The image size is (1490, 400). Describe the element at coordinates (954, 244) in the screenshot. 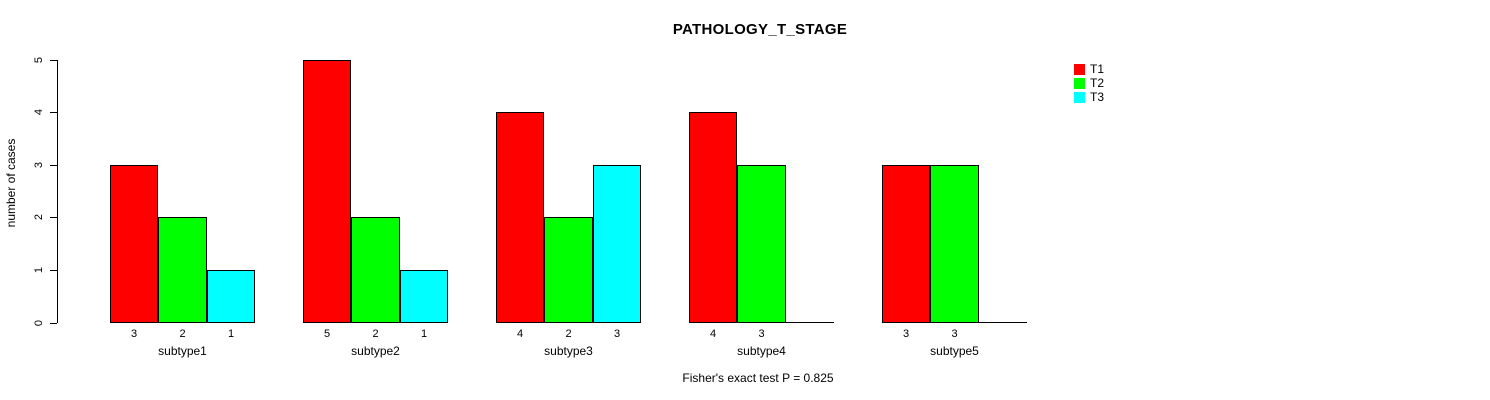

I see `bar-t2-subtype5` at that location.